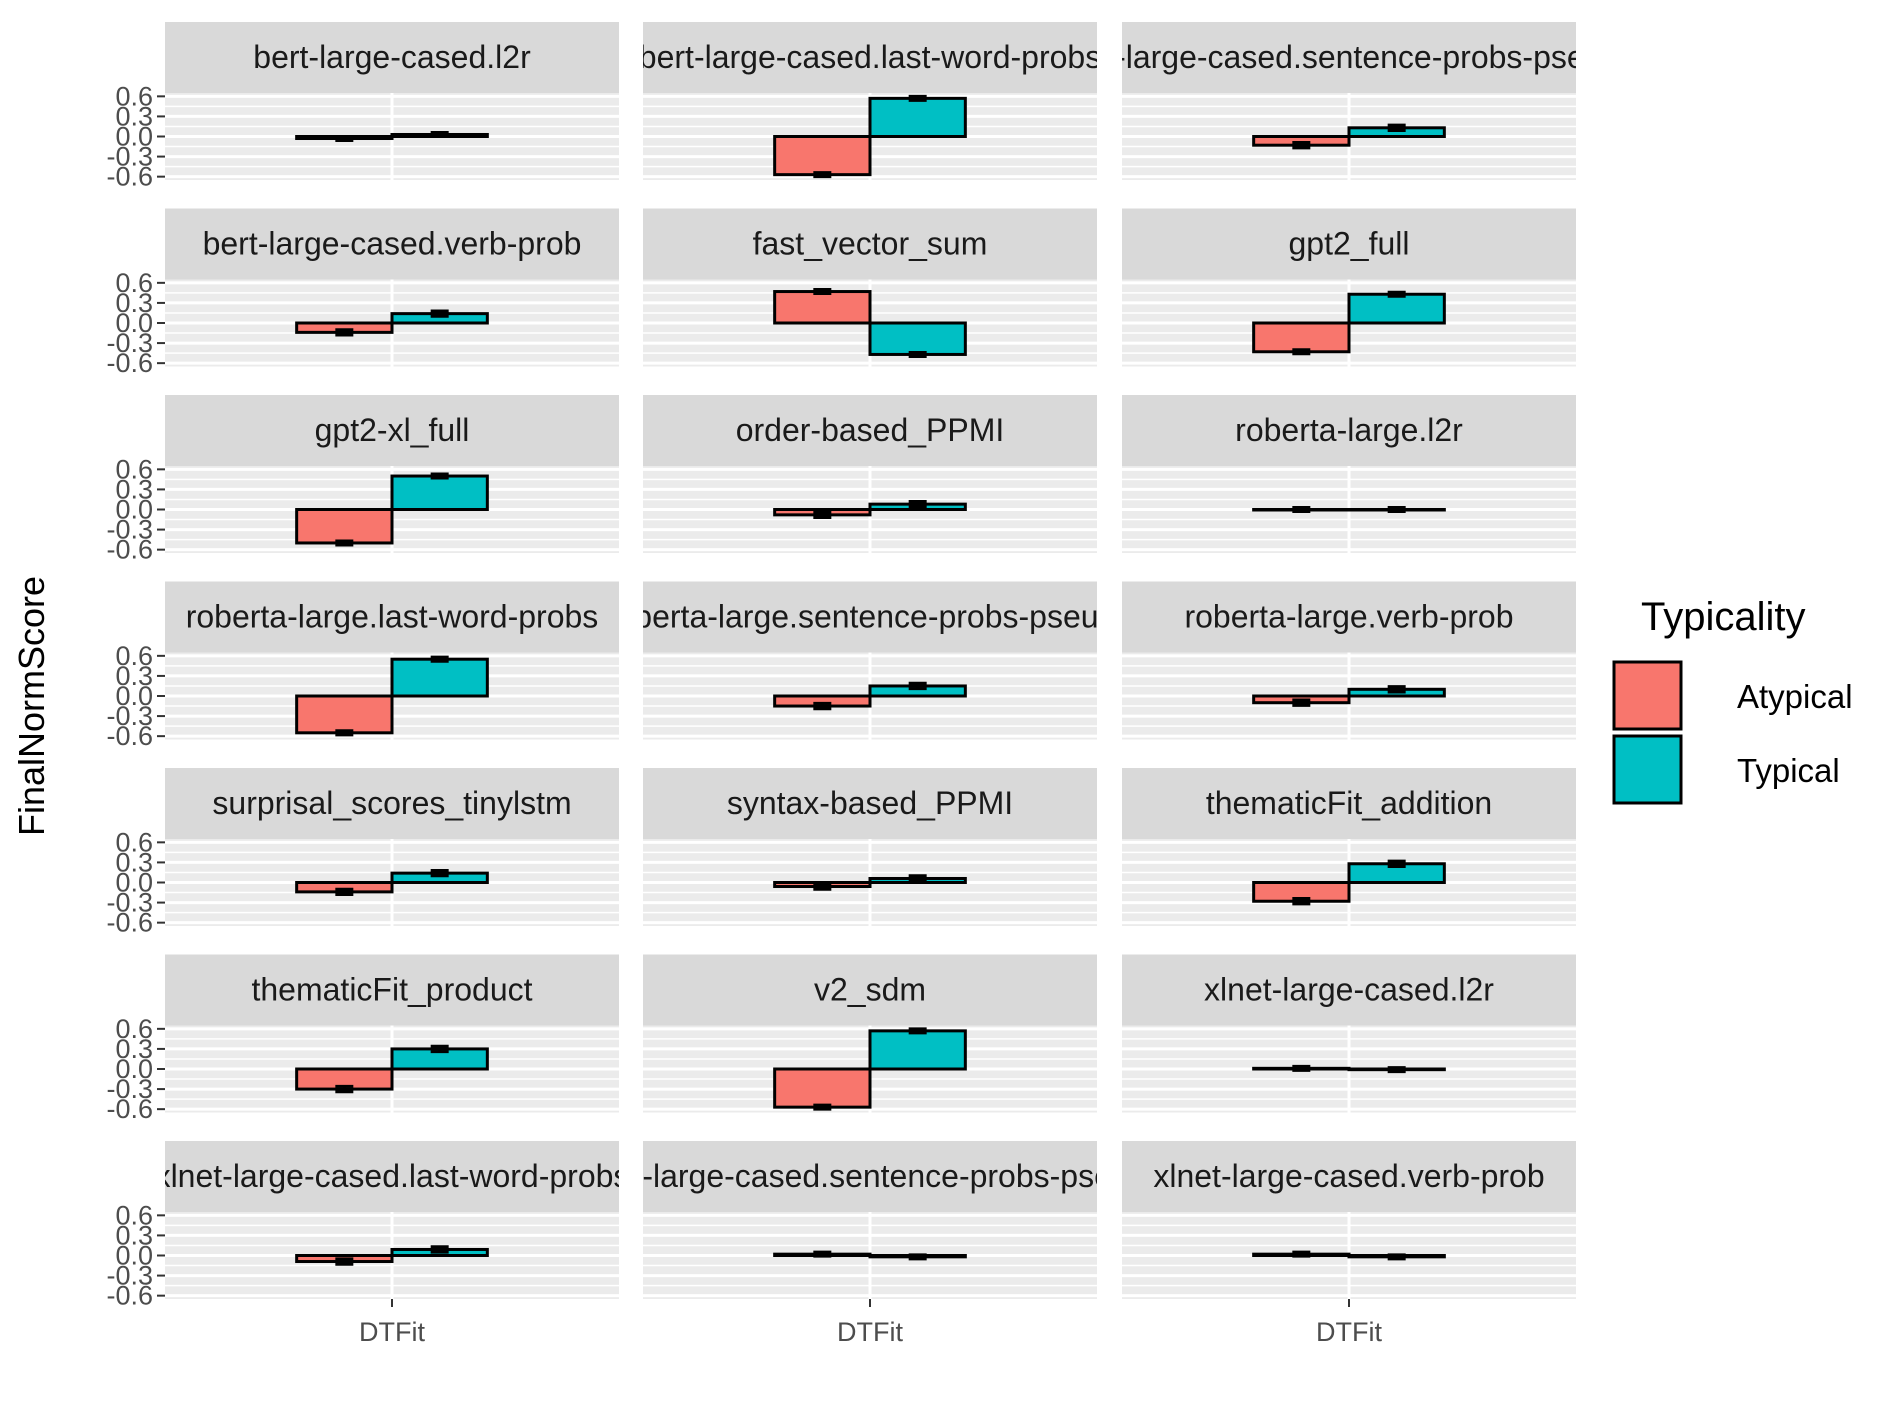 The width and height of the screenshot is (1889, 1417). Describe the element at coordinates (391, 803) in the screenshot. I see `facet-strip-label: surprisal_scores_tinylstm` at that location.